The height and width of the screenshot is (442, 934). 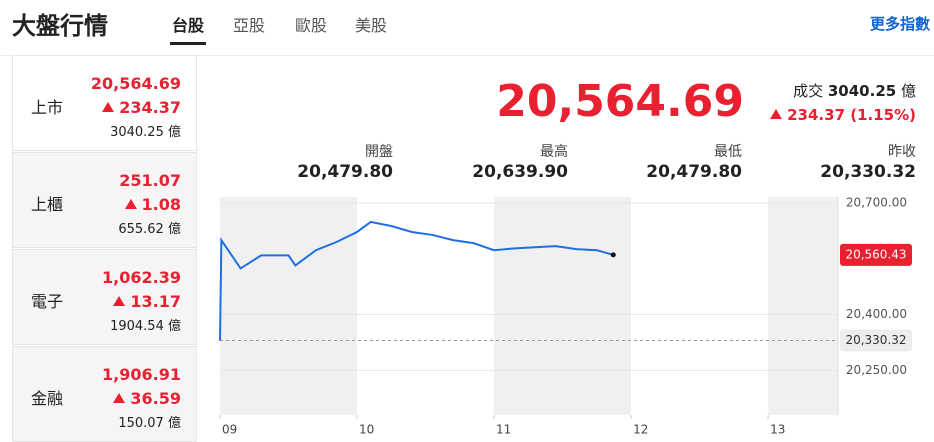 What do you see at coordinates (60, 26) in the screenshot?
I see `title: 大盤行情` at bounding box center [60, 26].